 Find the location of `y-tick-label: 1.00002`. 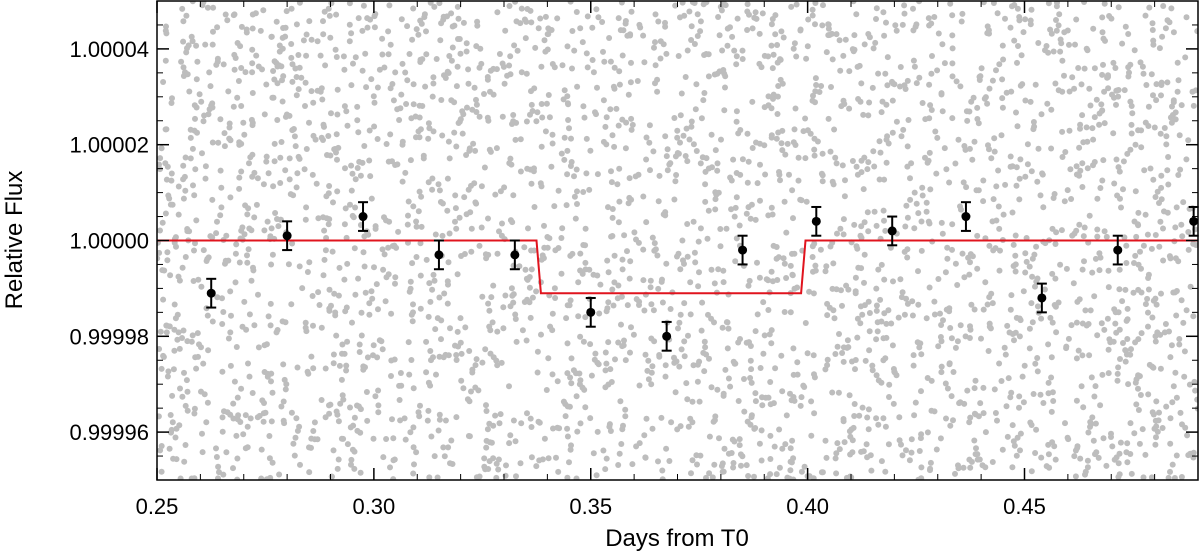

y-tick-label: 1.00002 is located at coordinates (109, 145).